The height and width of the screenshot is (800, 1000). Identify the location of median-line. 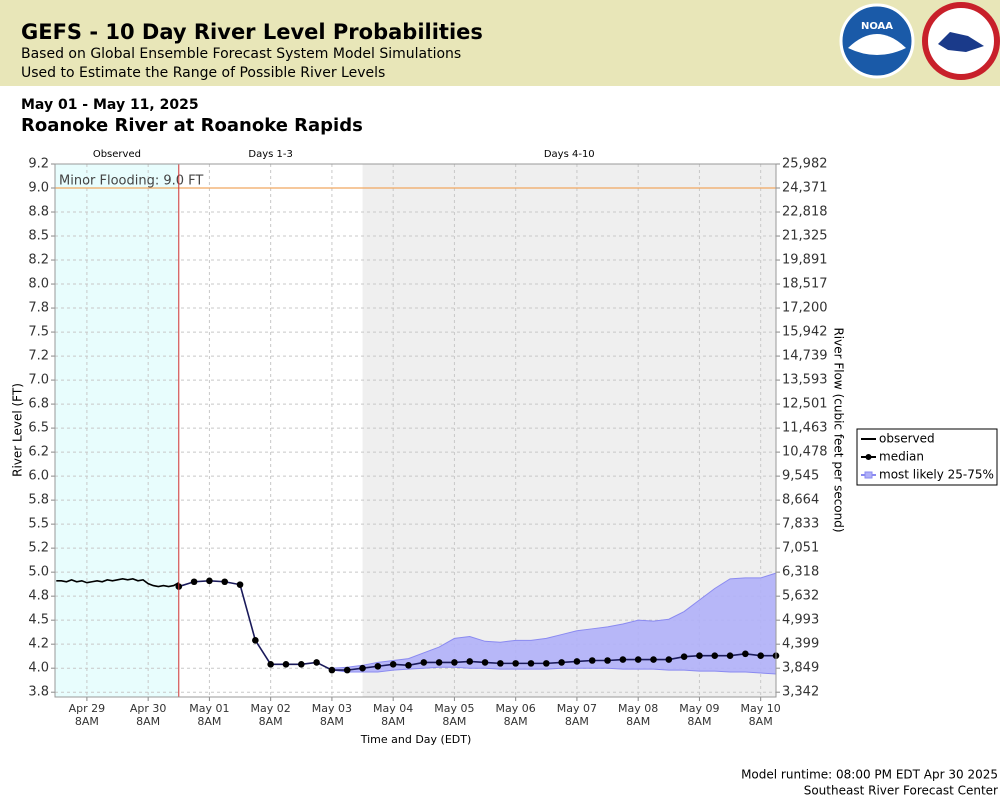
(477, 625).